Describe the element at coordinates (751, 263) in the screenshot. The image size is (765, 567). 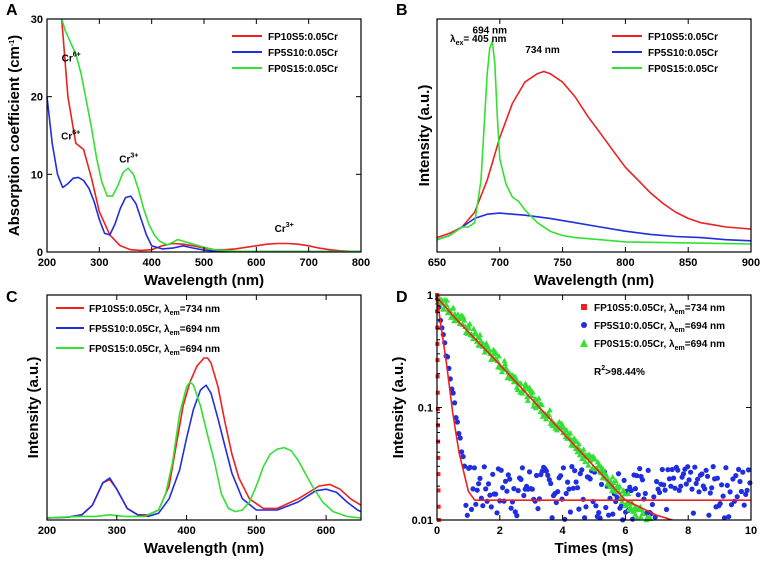
I see `x-tick-label: 900` at that location.